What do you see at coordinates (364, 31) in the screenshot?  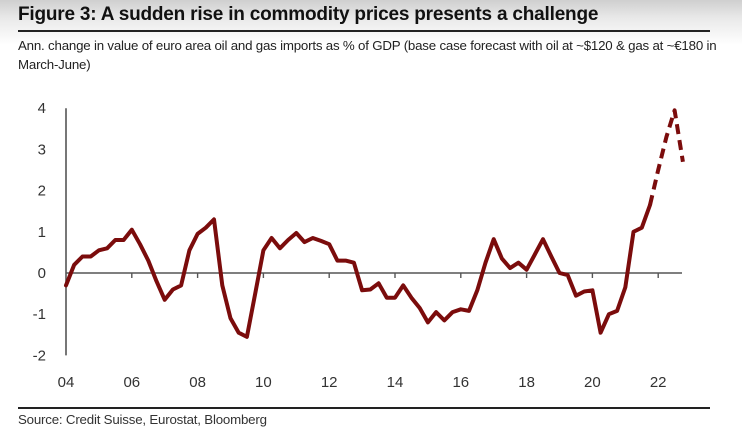 I see `title-rule` at bounding box center [364, 31].